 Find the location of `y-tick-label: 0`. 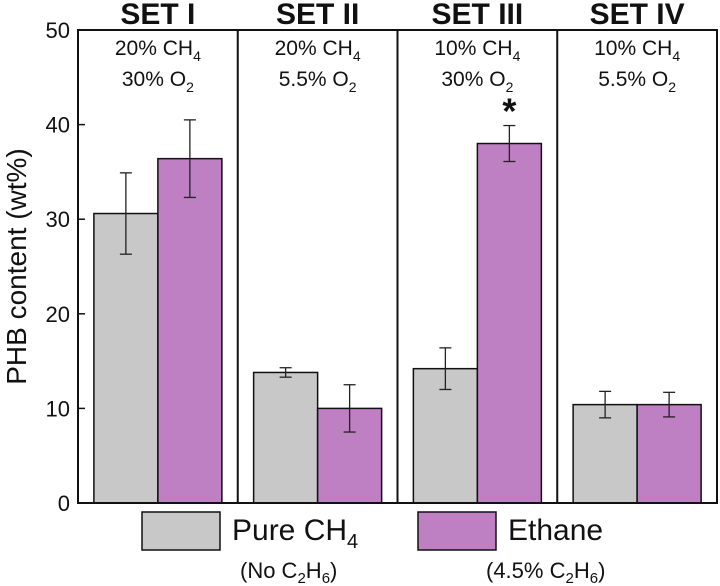

y-tick-label: 0 is located at coordinates (64, 503).